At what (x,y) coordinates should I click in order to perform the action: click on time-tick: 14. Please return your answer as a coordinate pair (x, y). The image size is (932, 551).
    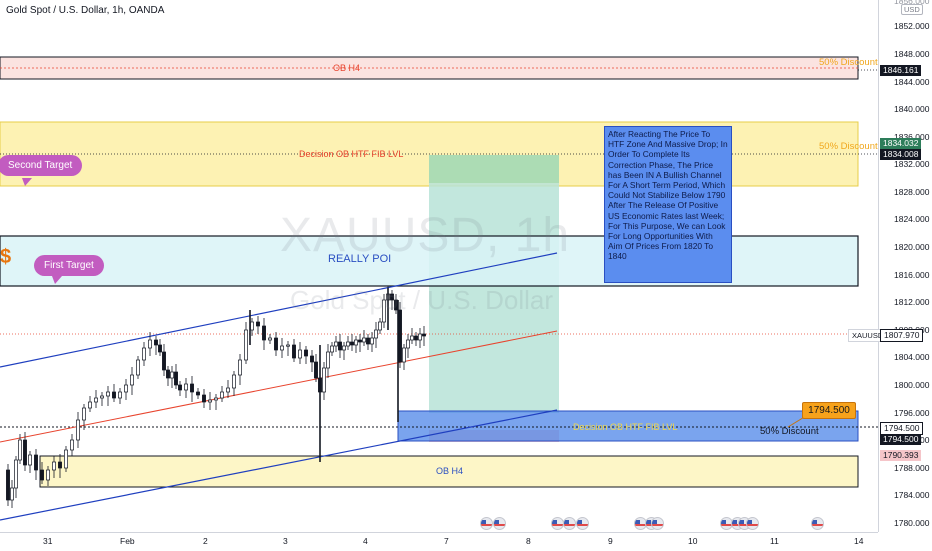
    Looking at the image, I should click on (859, 541).